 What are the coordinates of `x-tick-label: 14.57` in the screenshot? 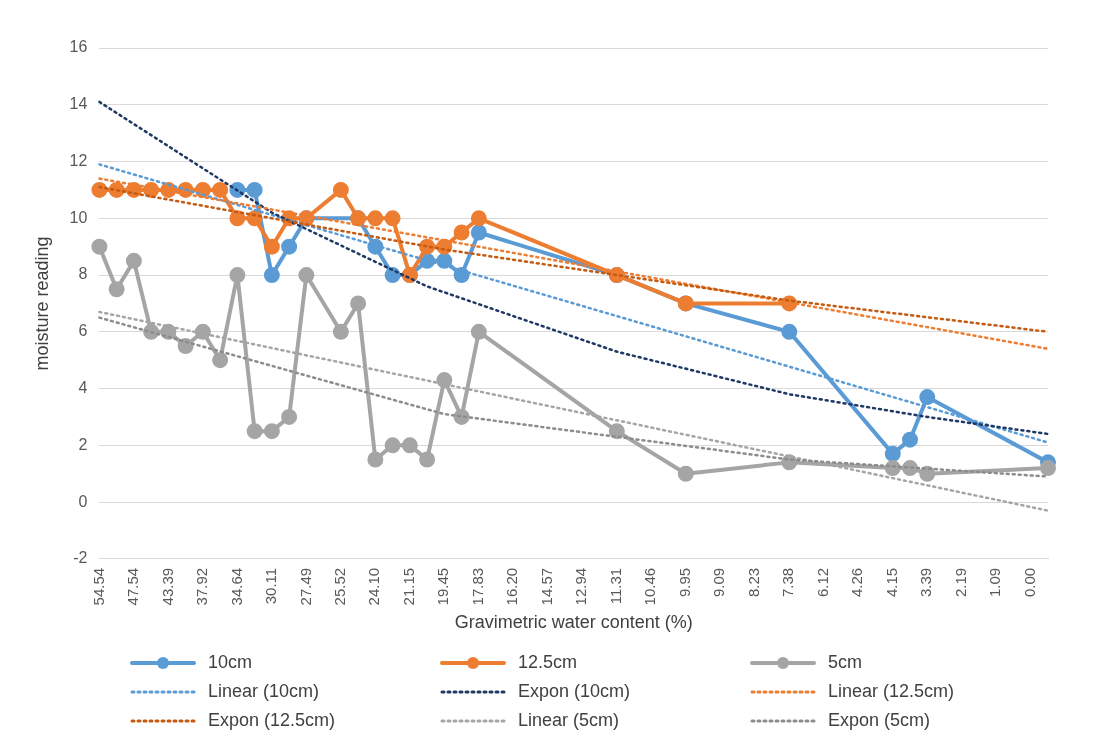 It's located at (546, 586).